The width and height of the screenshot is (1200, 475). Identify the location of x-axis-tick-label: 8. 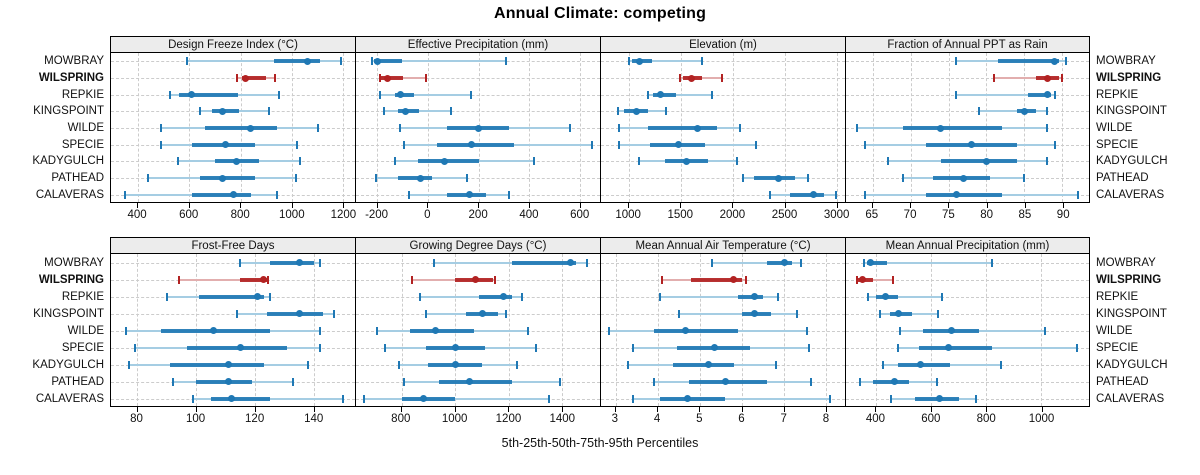
(826, 419).